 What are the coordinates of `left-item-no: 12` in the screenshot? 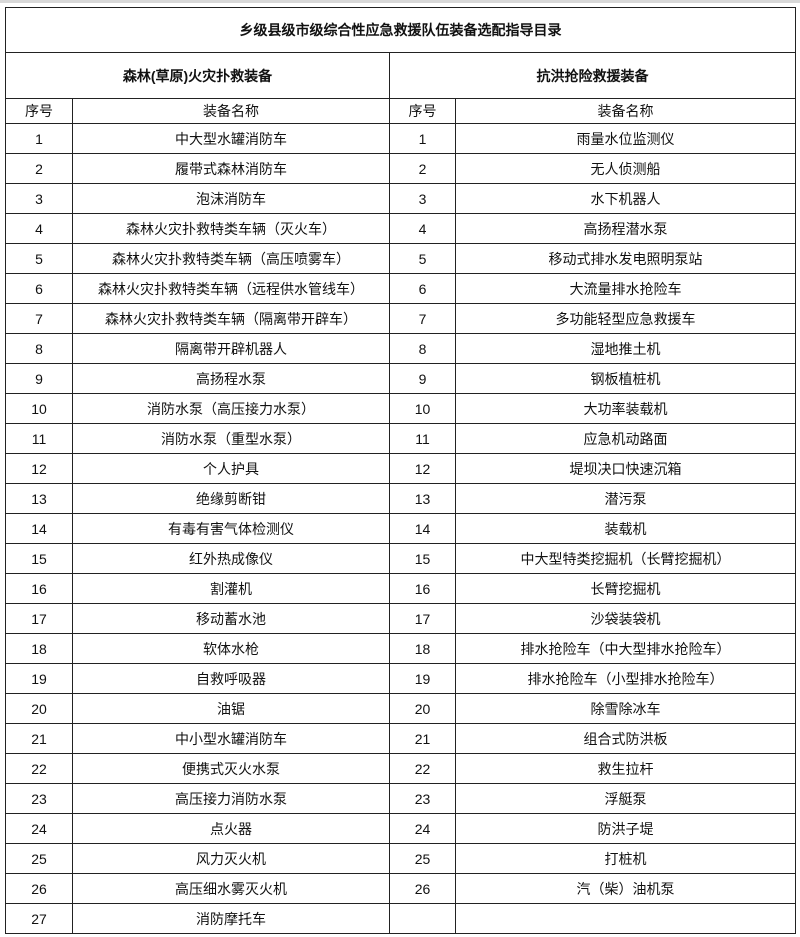 It's located at (39, 468).